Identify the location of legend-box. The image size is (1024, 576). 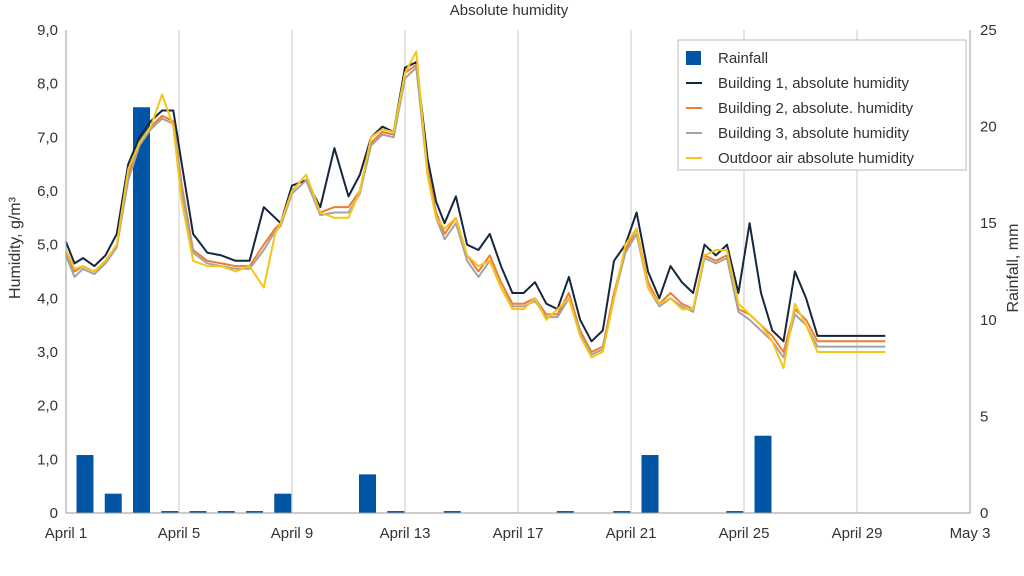
(822, 105).